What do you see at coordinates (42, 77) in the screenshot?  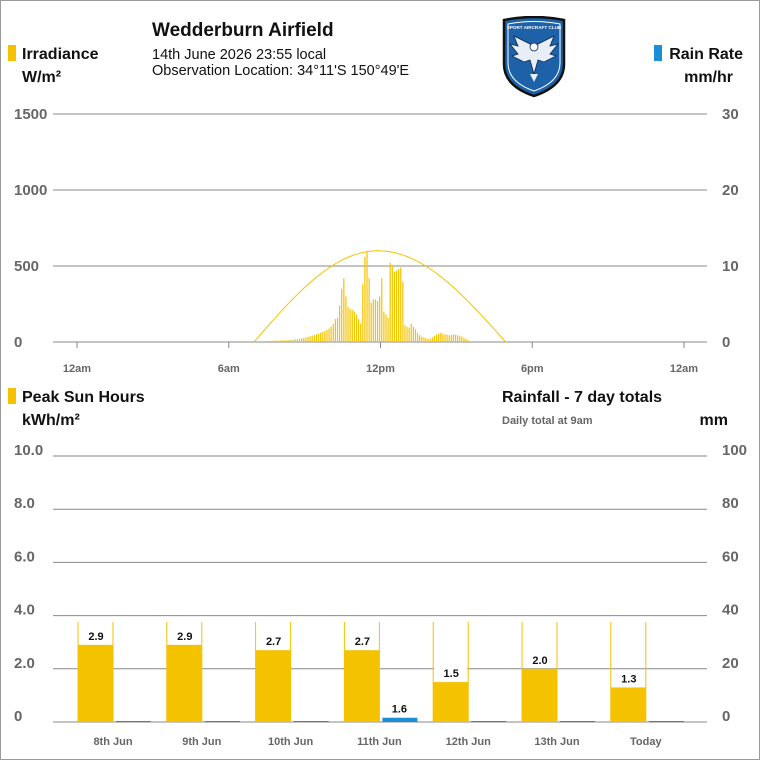 I see `irradiance-unit: W/m²` at bounding box center [42, 77].